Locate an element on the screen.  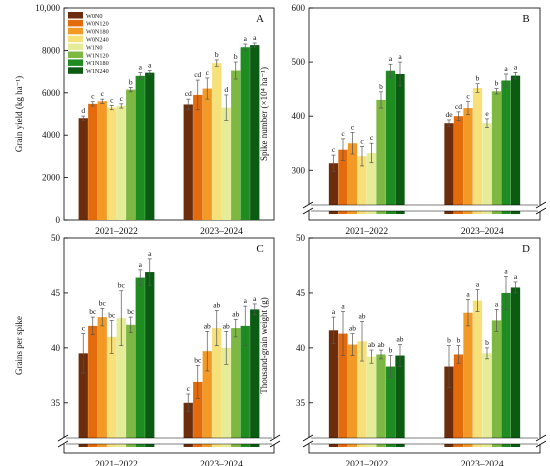
y-tick-label: 300 is located at coordinates (299, 170).